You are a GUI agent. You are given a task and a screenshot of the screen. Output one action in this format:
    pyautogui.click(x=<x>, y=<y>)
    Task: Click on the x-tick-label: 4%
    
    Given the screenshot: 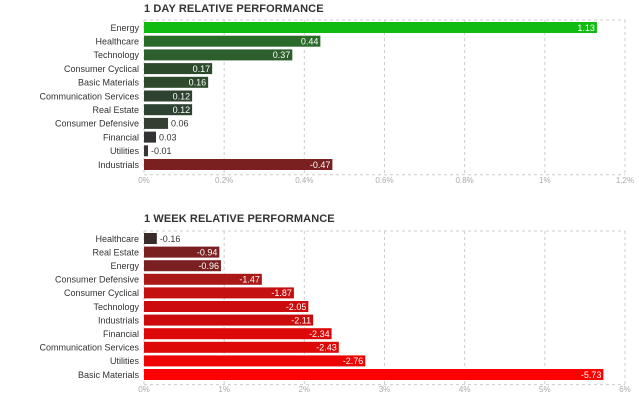 What is the action you would take?
    pyautogui.click(x=465, y=389)
    